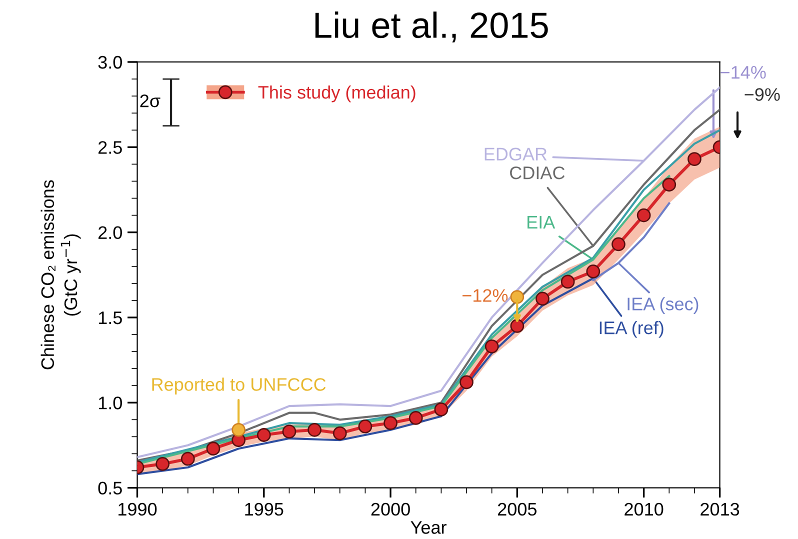 Image resolution: width=798 pixels, height=539 pixels. What do you see at coordinates (264, 509) in the screenshot?
I see `x-tick-label: 1995` at bounding box center [264, 509].